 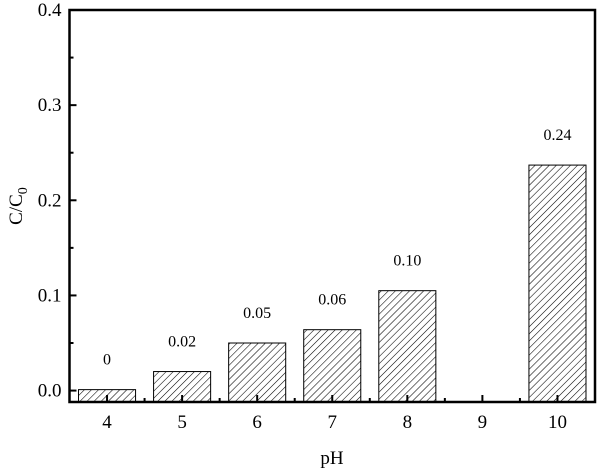 I want to click on data-label-pH-10: 0.24, so click(x=557, y=135).